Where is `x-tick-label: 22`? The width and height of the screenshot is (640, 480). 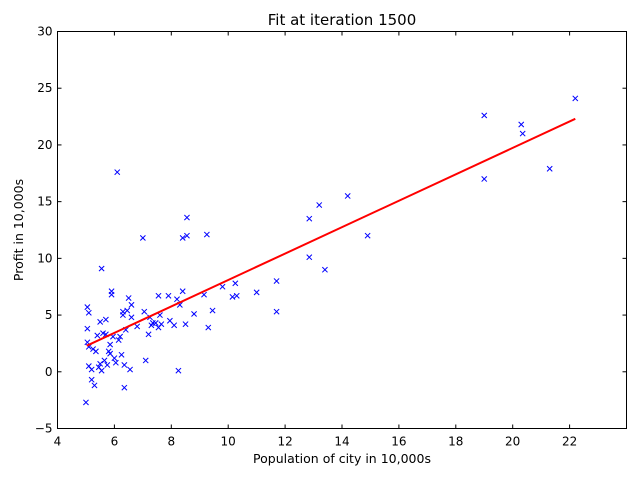
x-tick-label: 22 is located at coordinates (569, 442).